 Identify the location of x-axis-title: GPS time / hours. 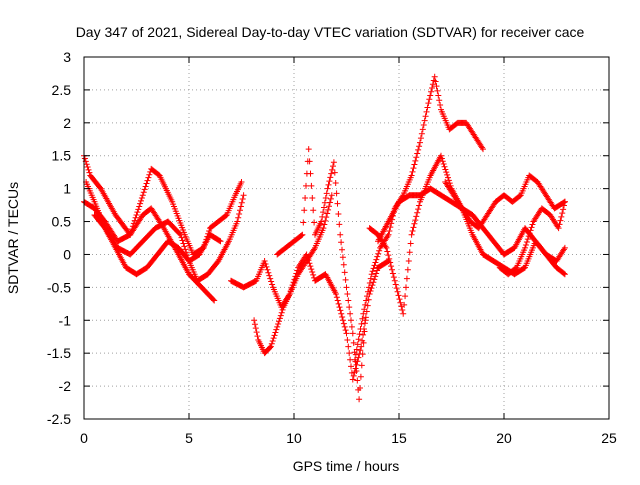
(346, 466).